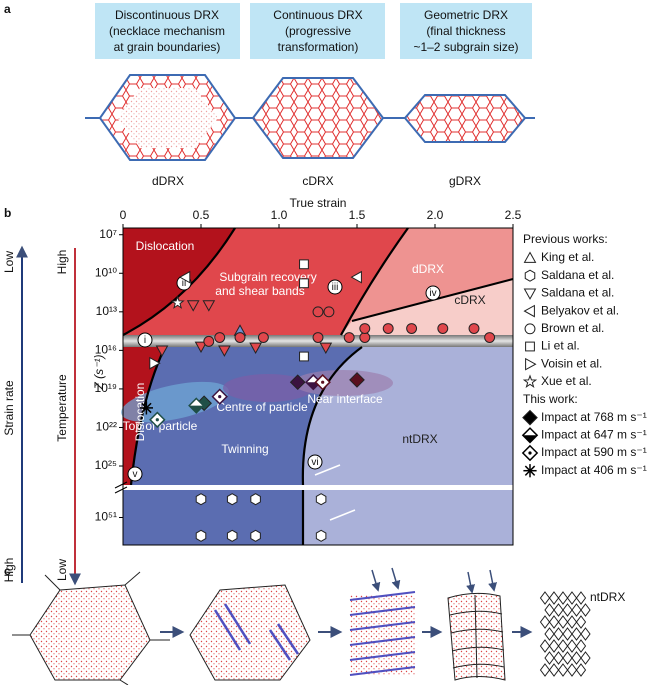 The height and width of the screenshot is (690, 650). I want to click on caption: (final thickness, so click(465, 31).